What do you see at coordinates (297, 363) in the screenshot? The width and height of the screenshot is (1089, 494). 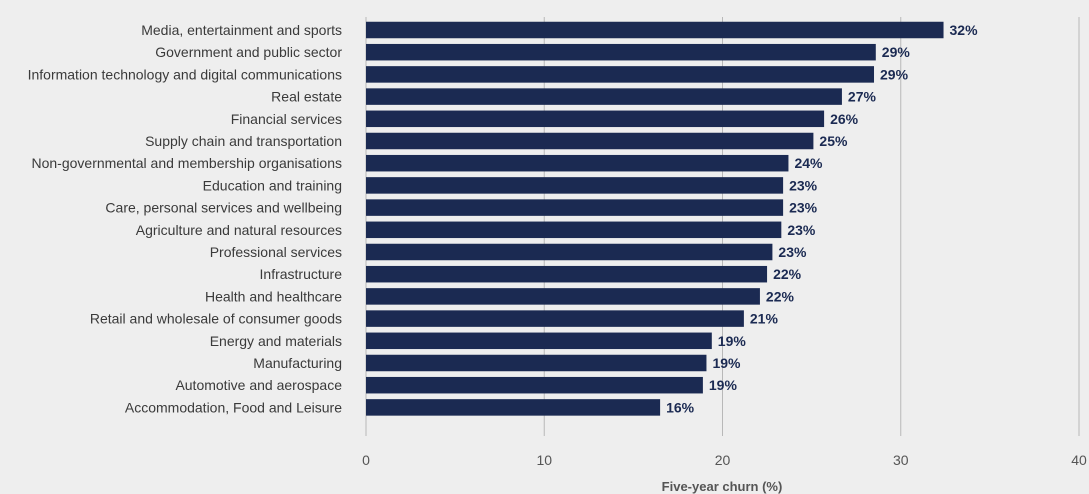 I see `category-label: Manufacturing` at bounding box center [297, 363].